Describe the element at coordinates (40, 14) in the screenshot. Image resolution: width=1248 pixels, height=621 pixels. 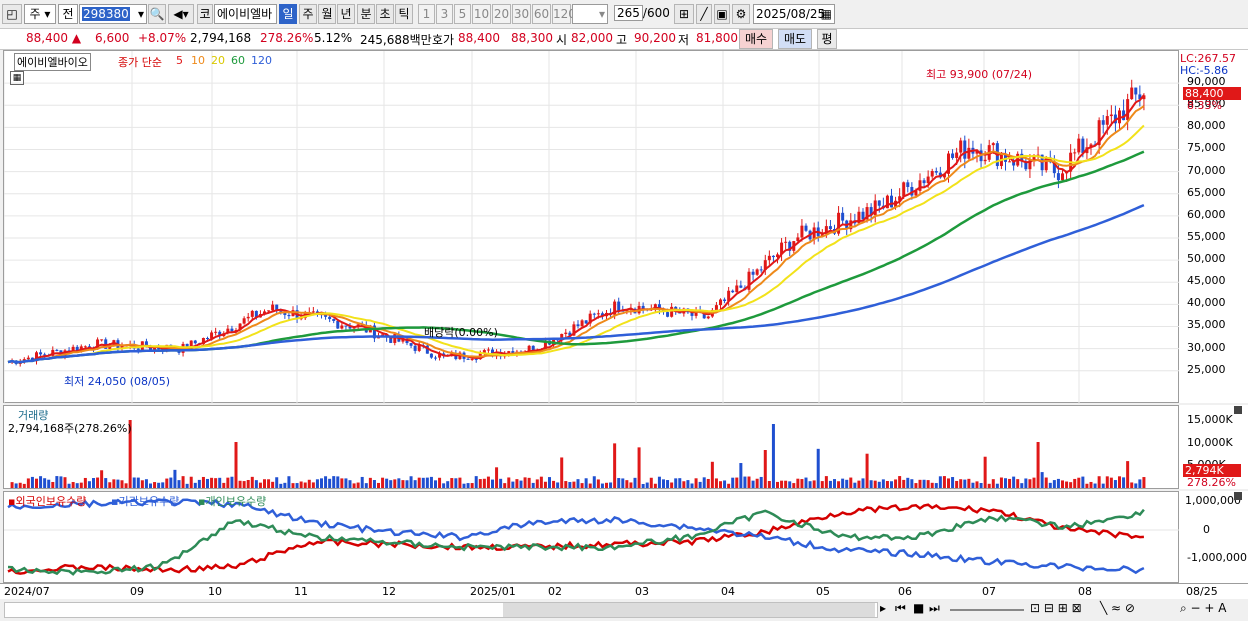
I see `type-select: 주 ▾` at that location.